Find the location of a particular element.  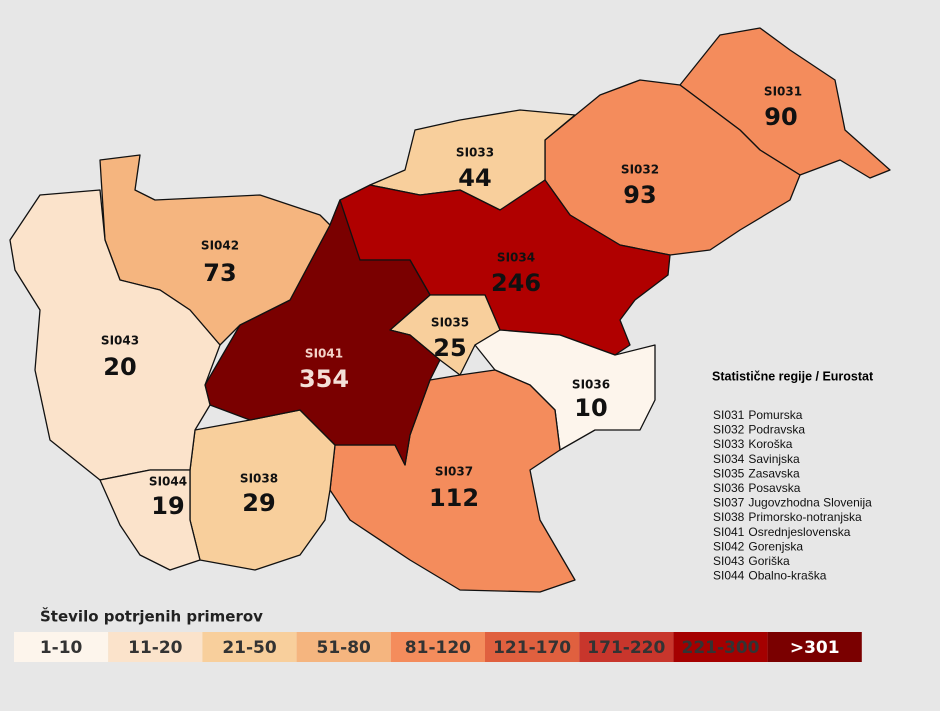

region-list-name: Obalno-kraška is located at coordinates (787, 576).